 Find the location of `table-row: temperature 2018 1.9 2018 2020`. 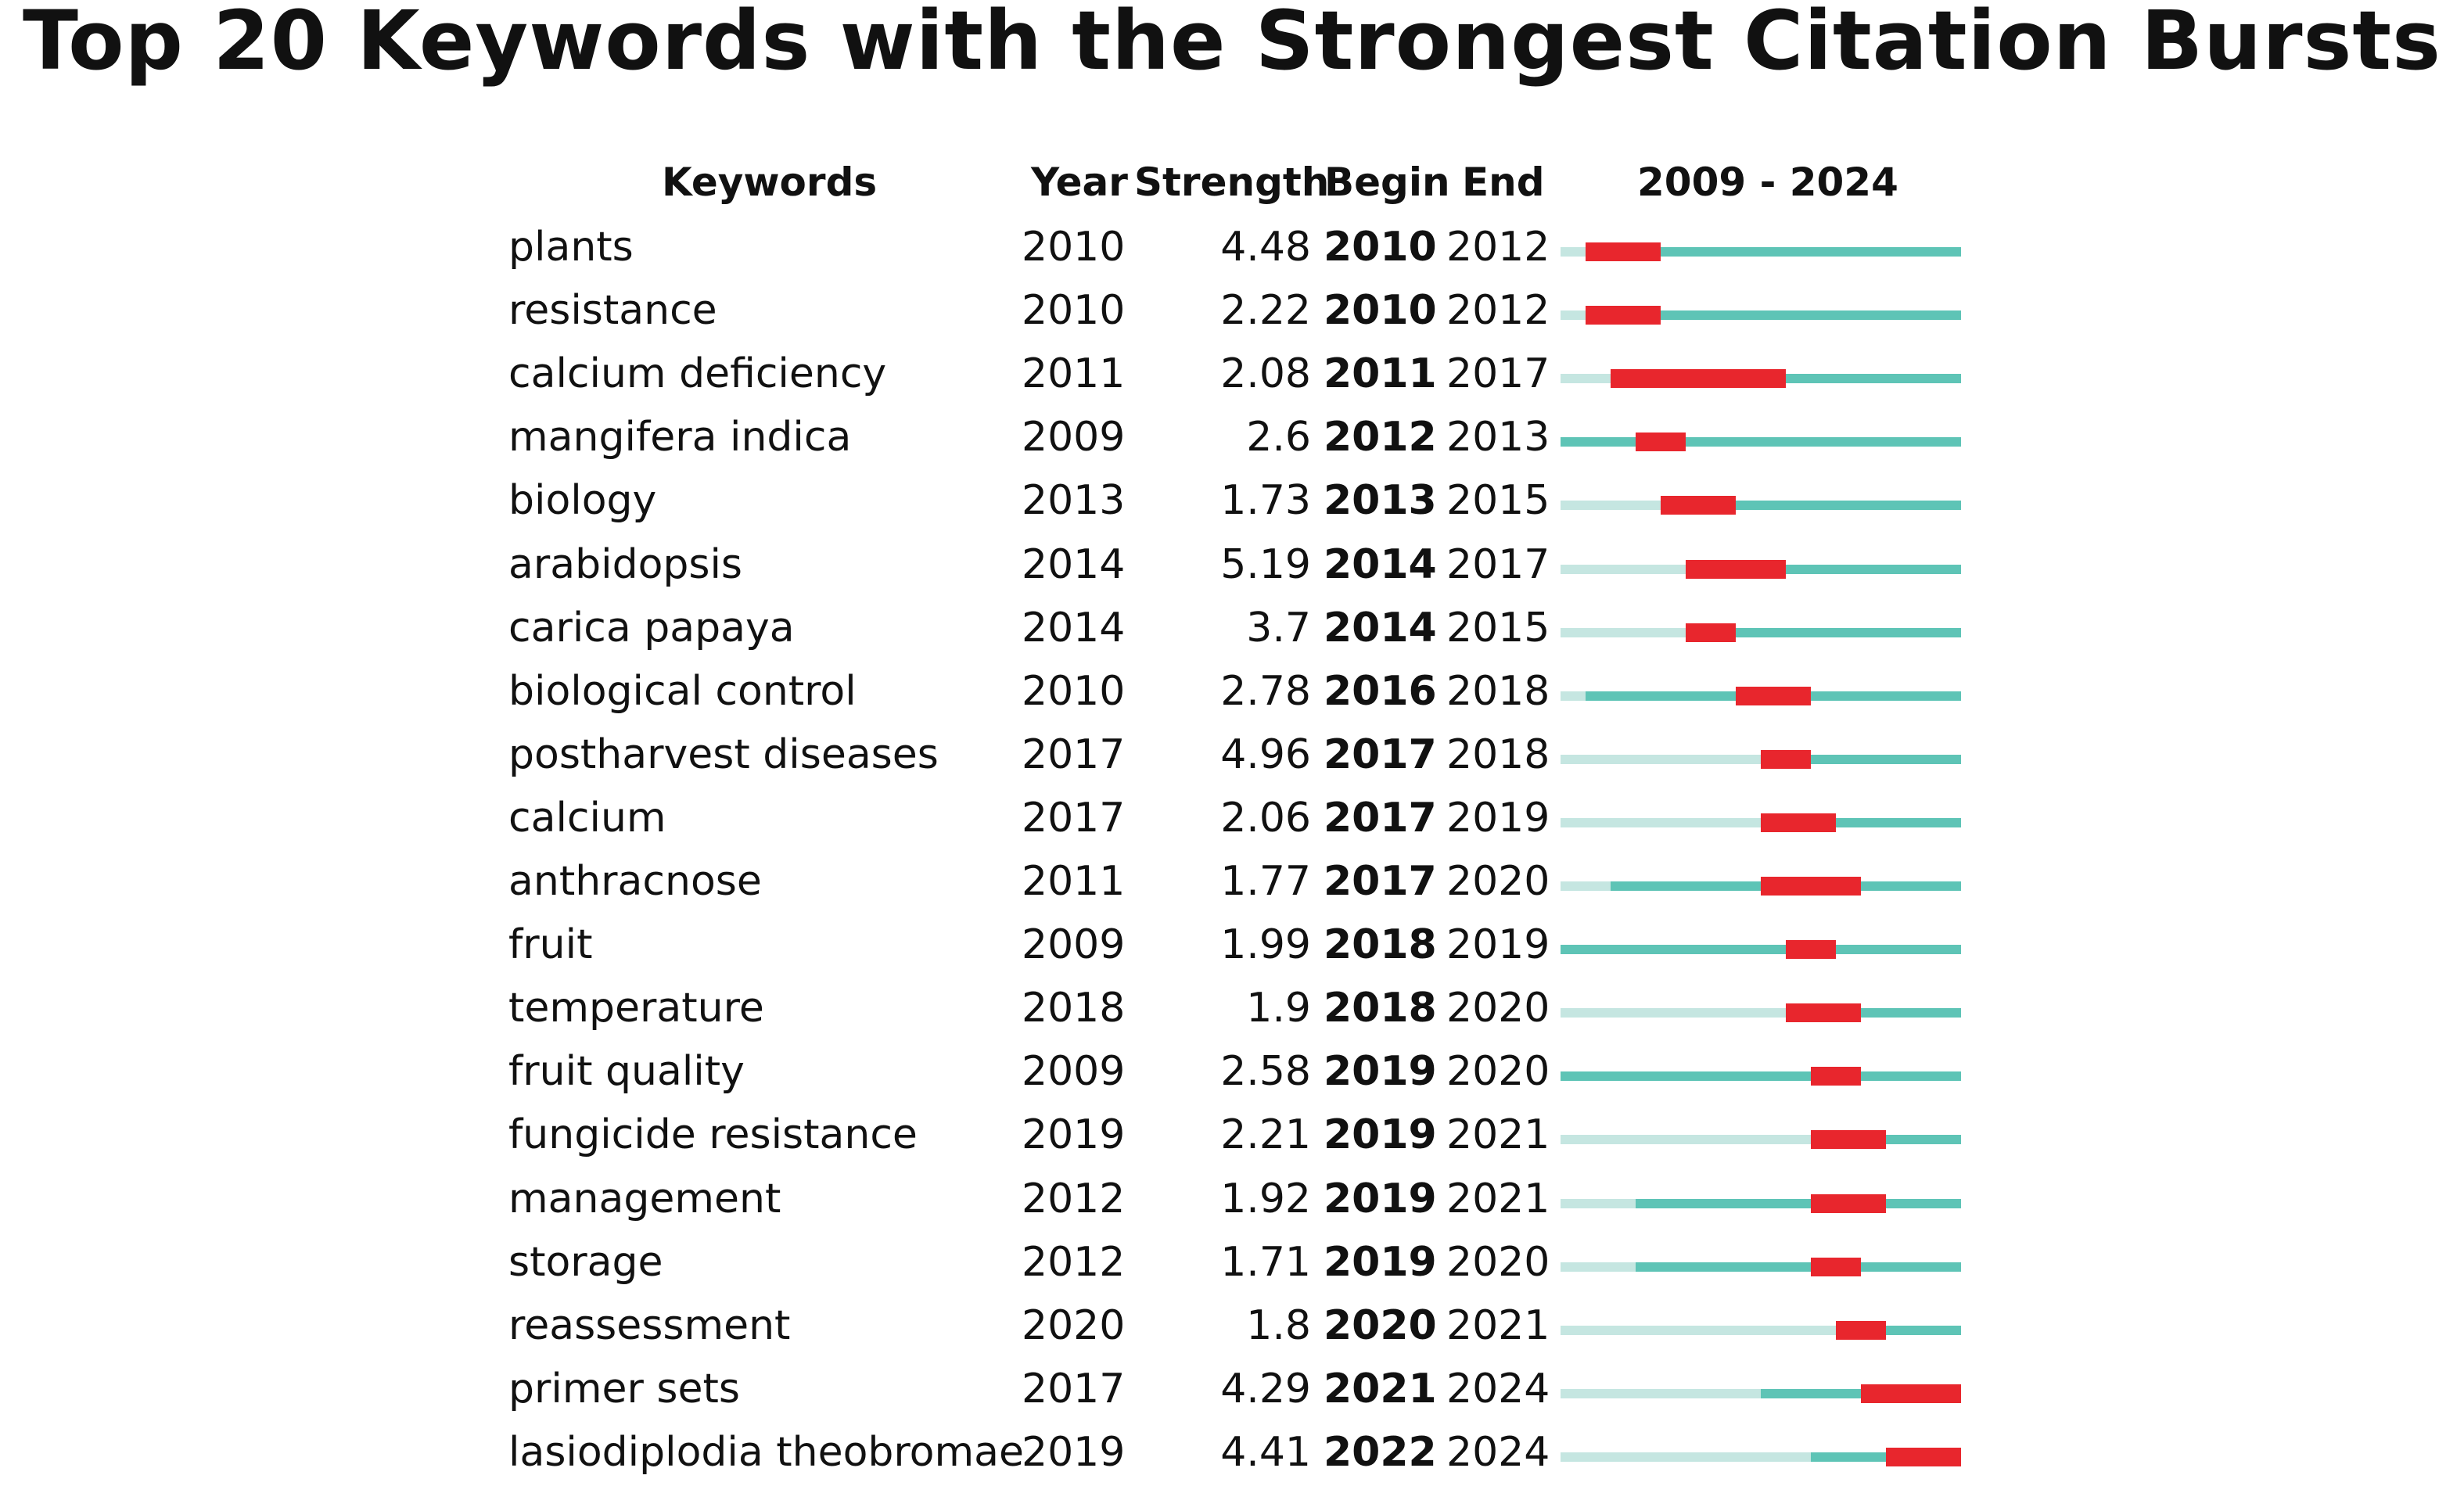

table-row: temperature 2018 1.9 2018 2020 is located at coordinates (1232, 1008).